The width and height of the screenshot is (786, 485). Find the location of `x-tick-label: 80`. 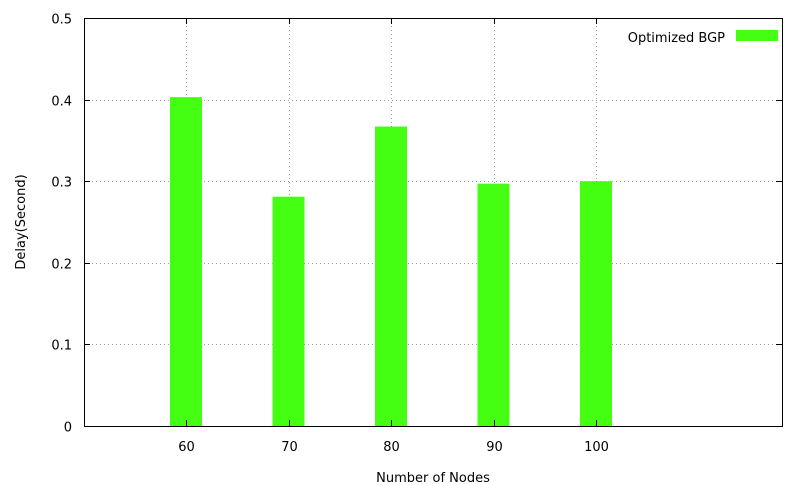

x-tick-label: 80 is located at coordinates (391, 447).